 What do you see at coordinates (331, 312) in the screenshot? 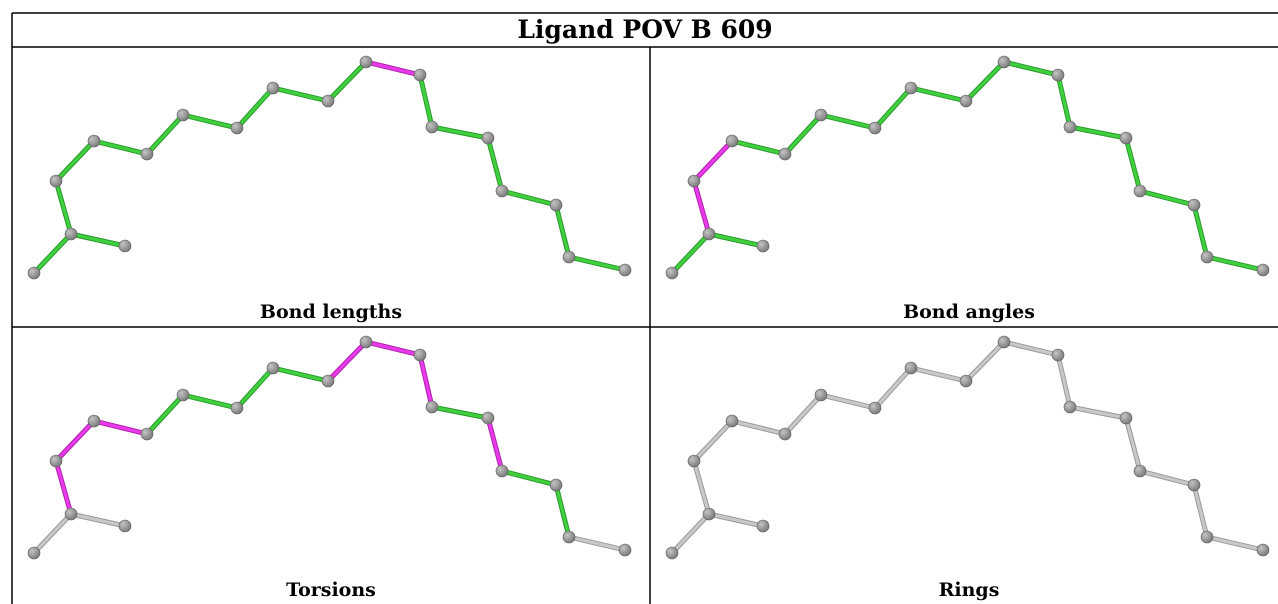
I see `panel-label-bond-lengths: Bond lengths` at bounding box center [331, 312].